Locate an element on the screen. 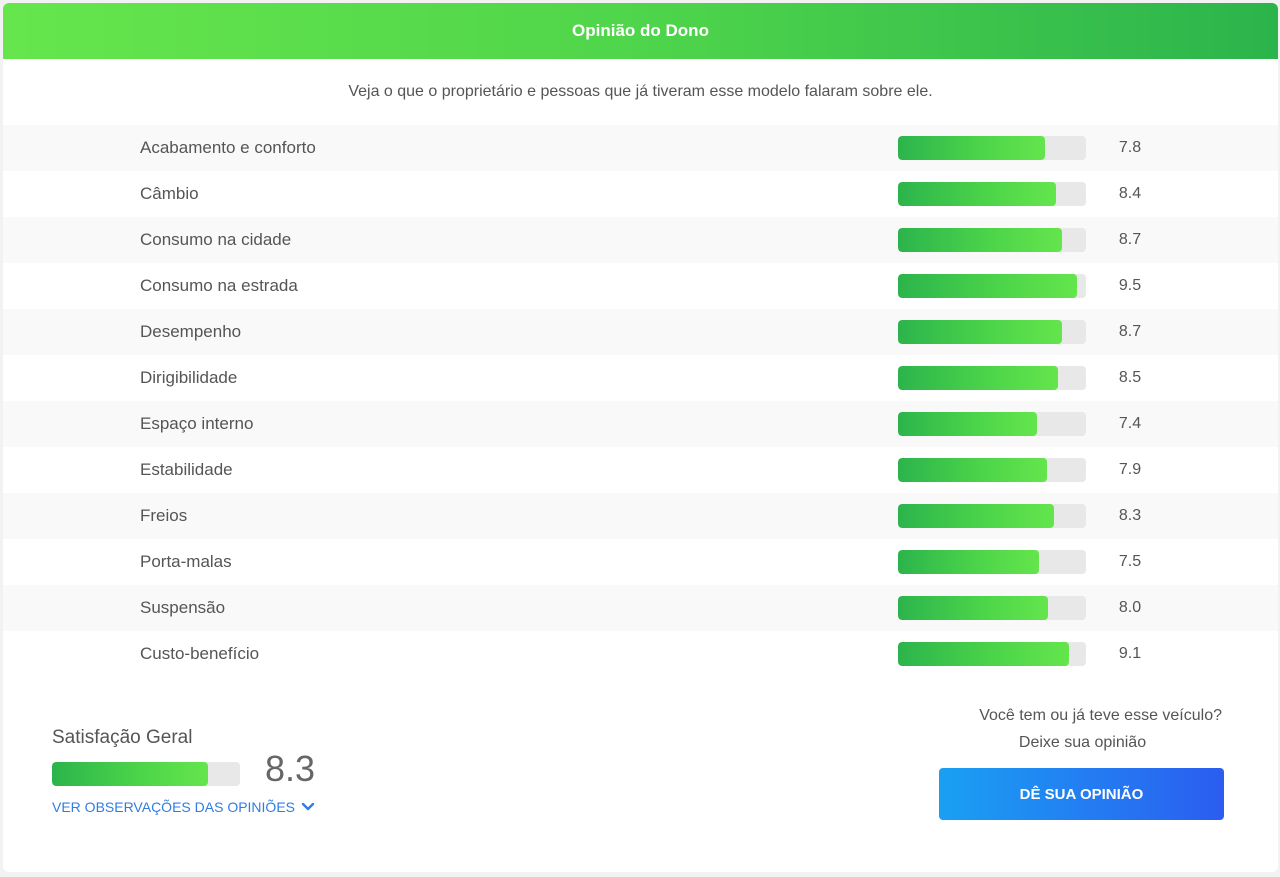  overall-satisfaction-bar-fill is located at coordinates (130, 774).